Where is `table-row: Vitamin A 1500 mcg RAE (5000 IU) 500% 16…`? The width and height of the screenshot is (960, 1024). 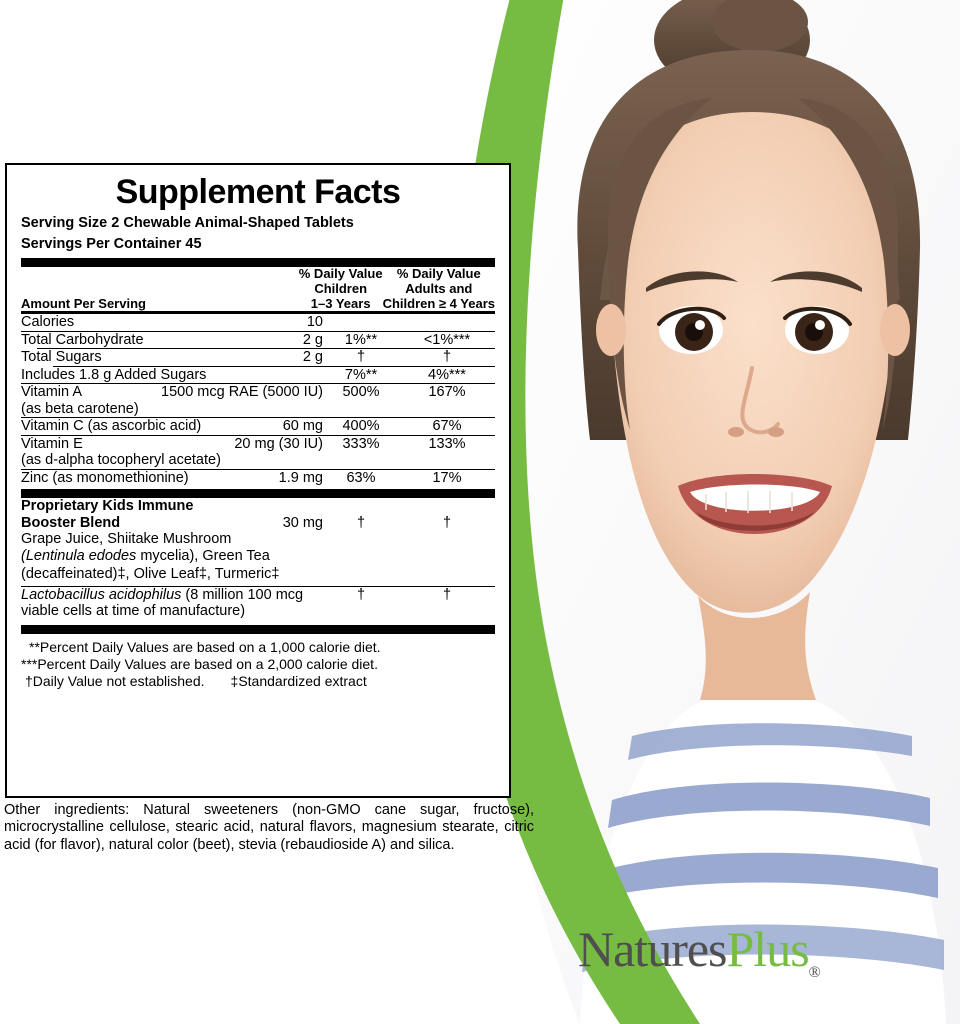
table-row: Vitamin A 1500 mcg RAE (5000 IU) 500% 16… is located at coordinates (258, 400).